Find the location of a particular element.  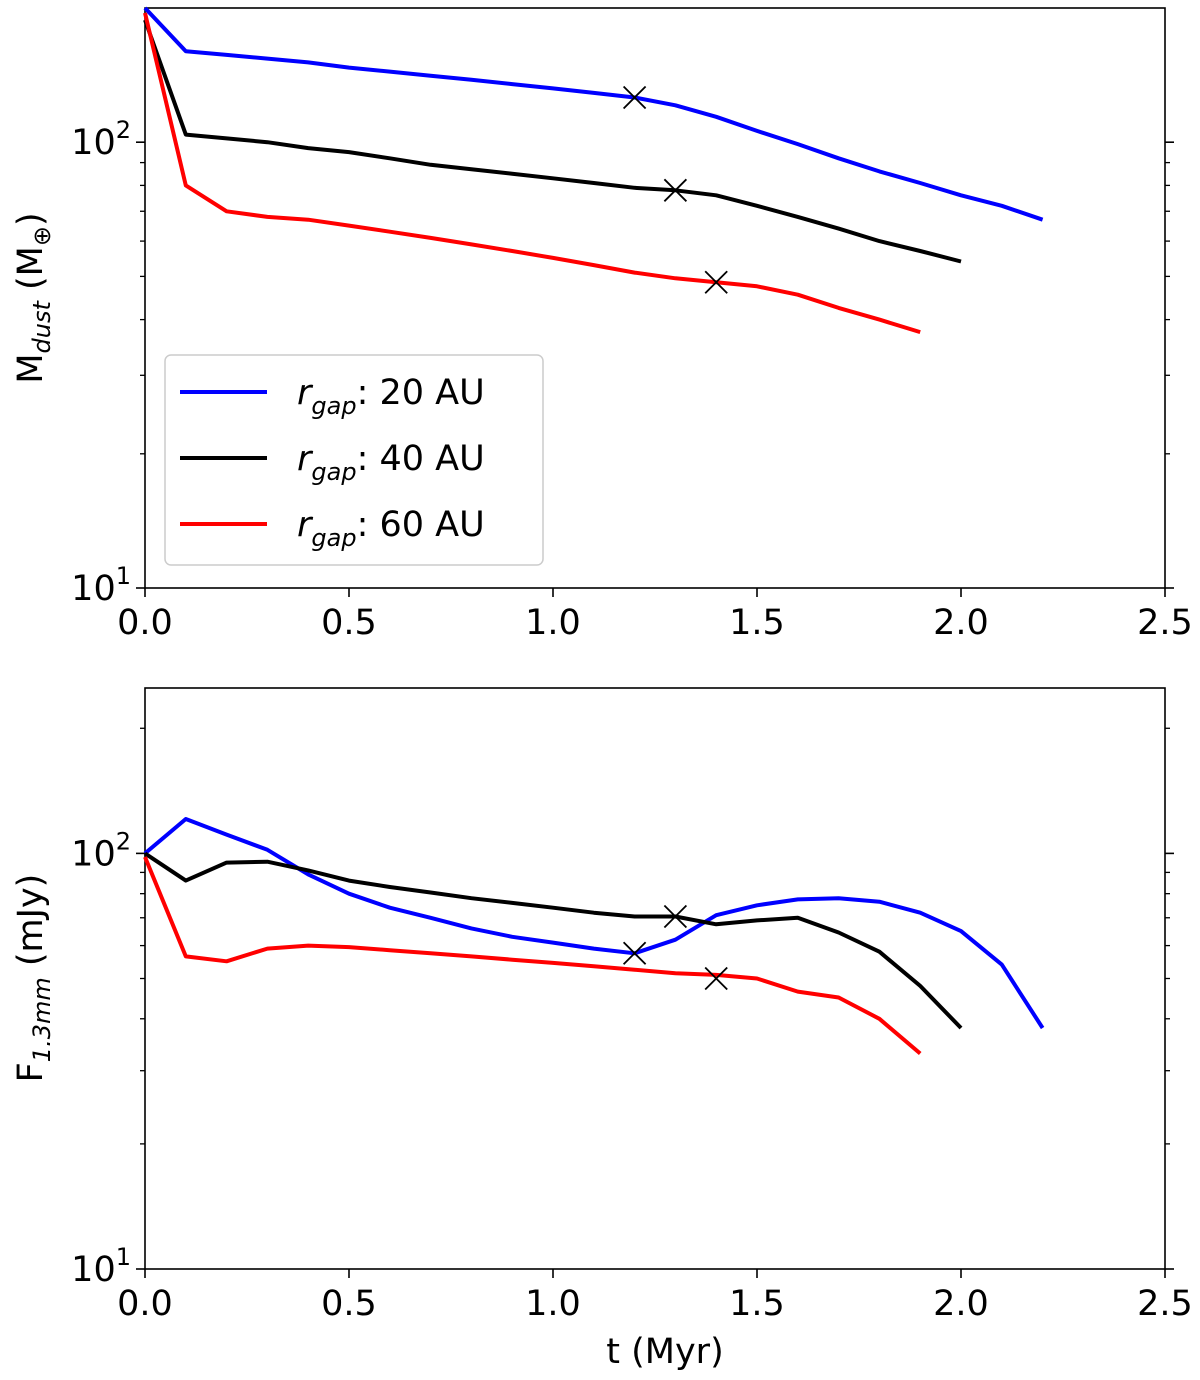

legend-value: : 40 AU is located at coordinates (421, 459).